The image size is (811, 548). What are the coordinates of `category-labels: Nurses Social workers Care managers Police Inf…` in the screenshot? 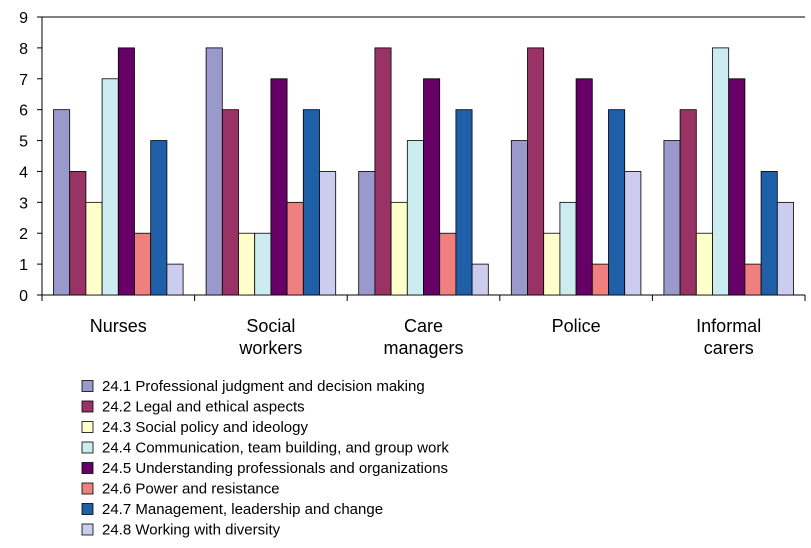 It's located at (425, 337).